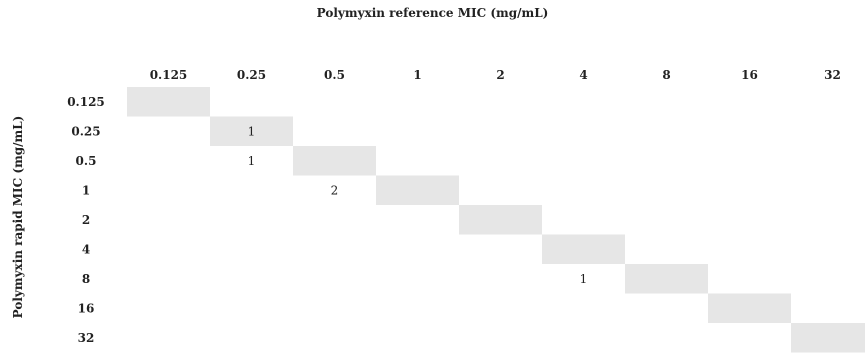 The width and height of the screenshot is (865, 357). I want to click on column-header: 4, so click(583, 75).